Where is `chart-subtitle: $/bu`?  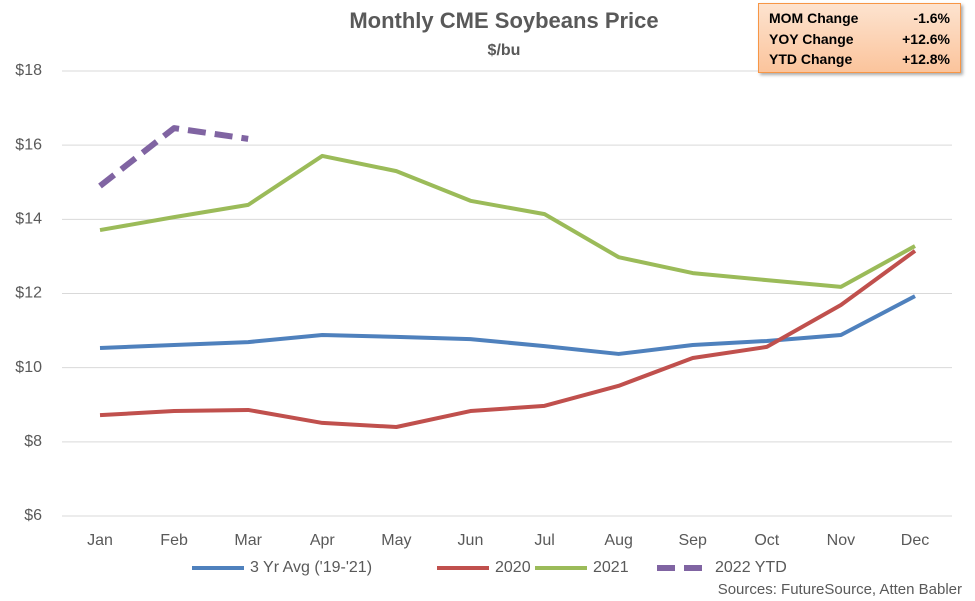
chart-subtitle: $/bu is located at coordinates (504, 50).